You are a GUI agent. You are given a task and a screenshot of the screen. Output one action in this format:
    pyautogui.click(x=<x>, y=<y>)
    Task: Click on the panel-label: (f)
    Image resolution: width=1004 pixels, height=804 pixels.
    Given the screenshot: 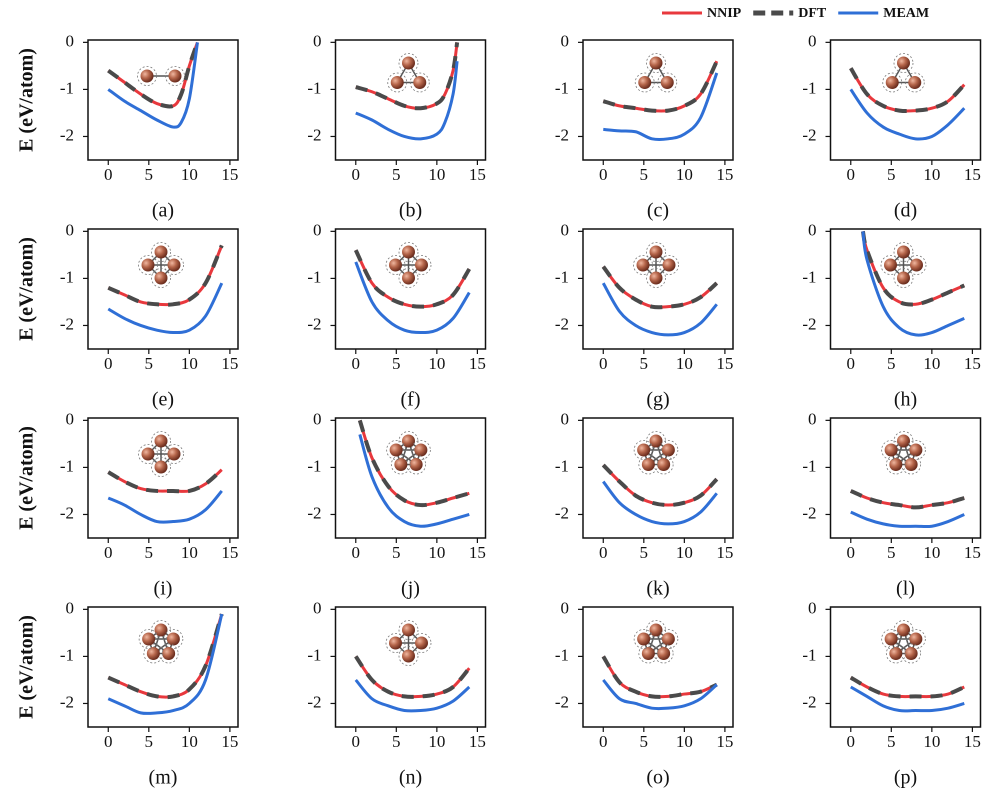 What is the action you would take?
    pyautogui.click(x=411, y=400)
    